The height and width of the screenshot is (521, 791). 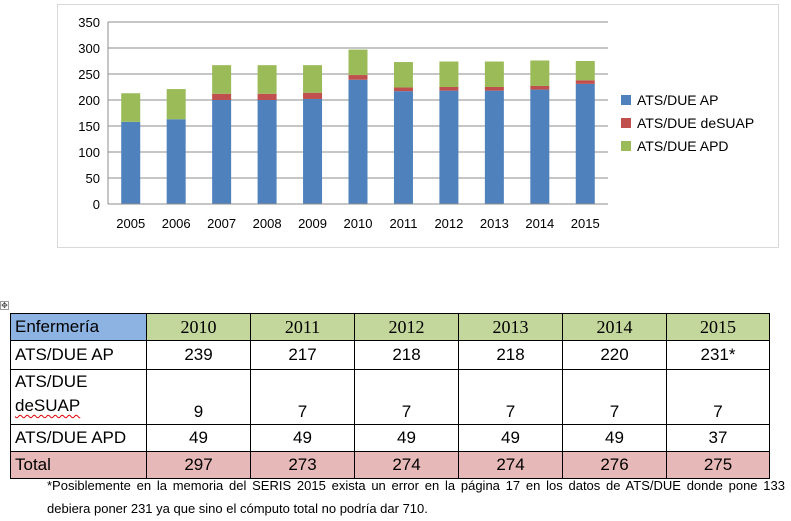 What do you see at coordinates (221, 223) in the screenshot?
I see `x-tick-label: 2007` at bounding box center [221, 223].